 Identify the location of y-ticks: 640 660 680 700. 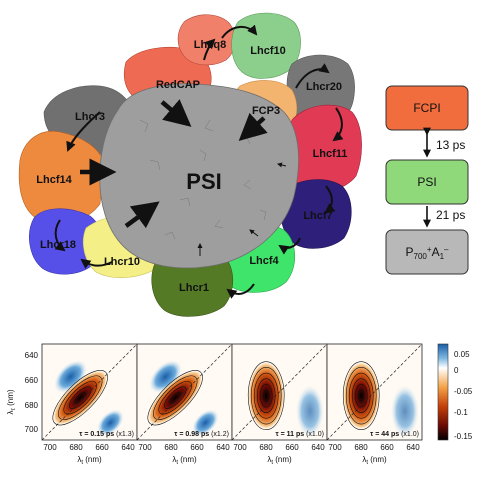
(32, 392).